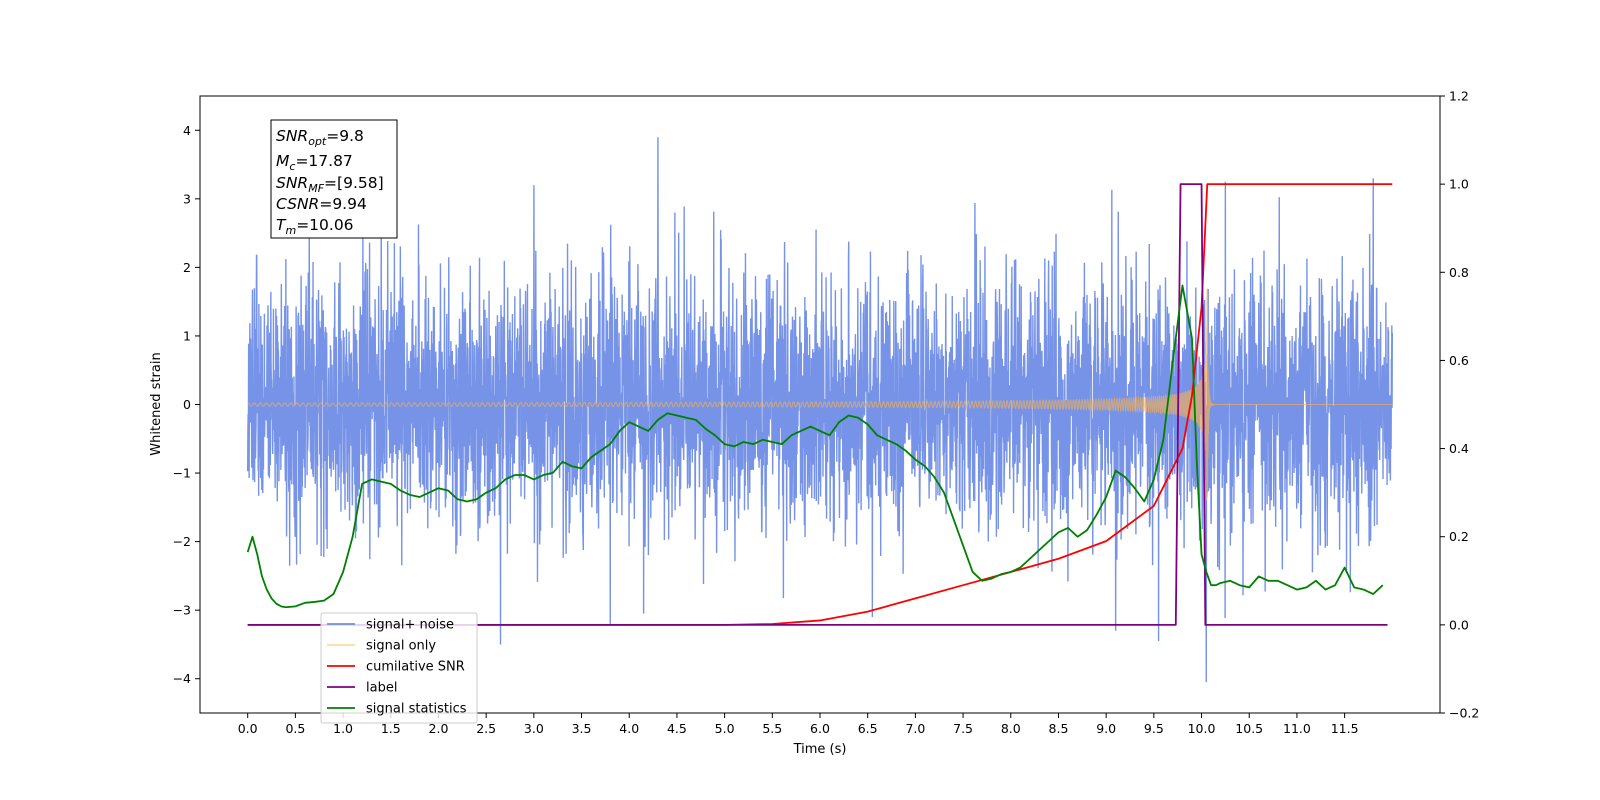  What do you see at coordinates (1459, 184) in the screenshot?
I see `y2-tick-label: 1.0` at bounding box center [1459, 184].